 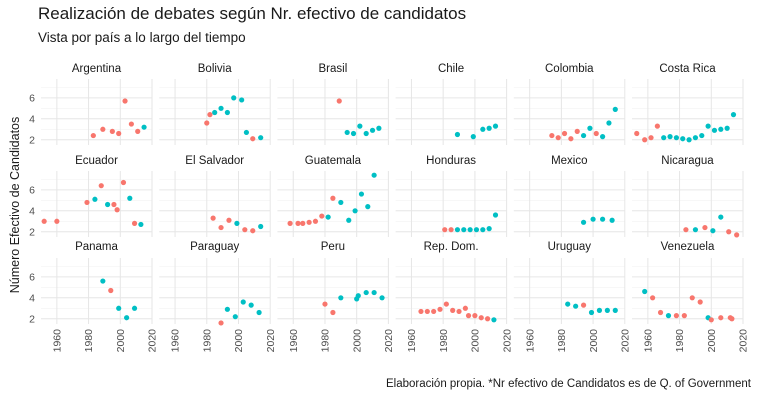 I want to click on x-tick-label: 1980, so click(x=562, y=341).